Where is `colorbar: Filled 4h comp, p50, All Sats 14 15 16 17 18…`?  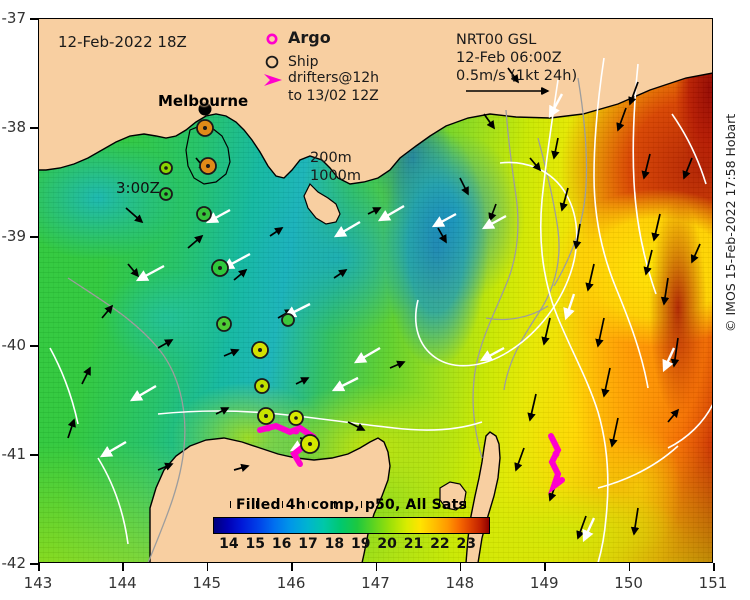 colorbar: Filled 4h comp, p50, All Sats 14 15 16 17 18… is located at coordinates (351, 525).